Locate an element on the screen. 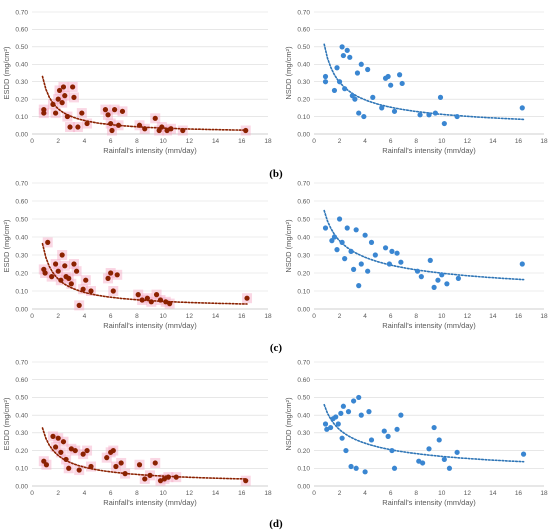 This screenshot has width=550, height=531. y-tick-label: 0.50 is located at coordinates (21, 398).